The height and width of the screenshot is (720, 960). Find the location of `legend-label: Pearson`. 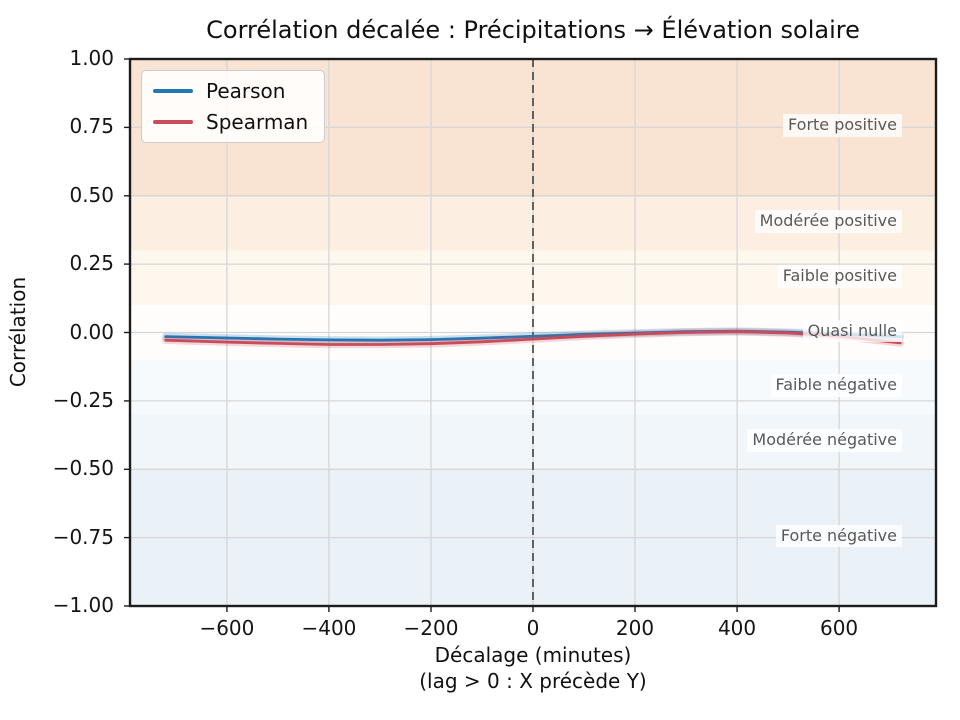

legend-label: Pearson is located at coordinates (246, 91).